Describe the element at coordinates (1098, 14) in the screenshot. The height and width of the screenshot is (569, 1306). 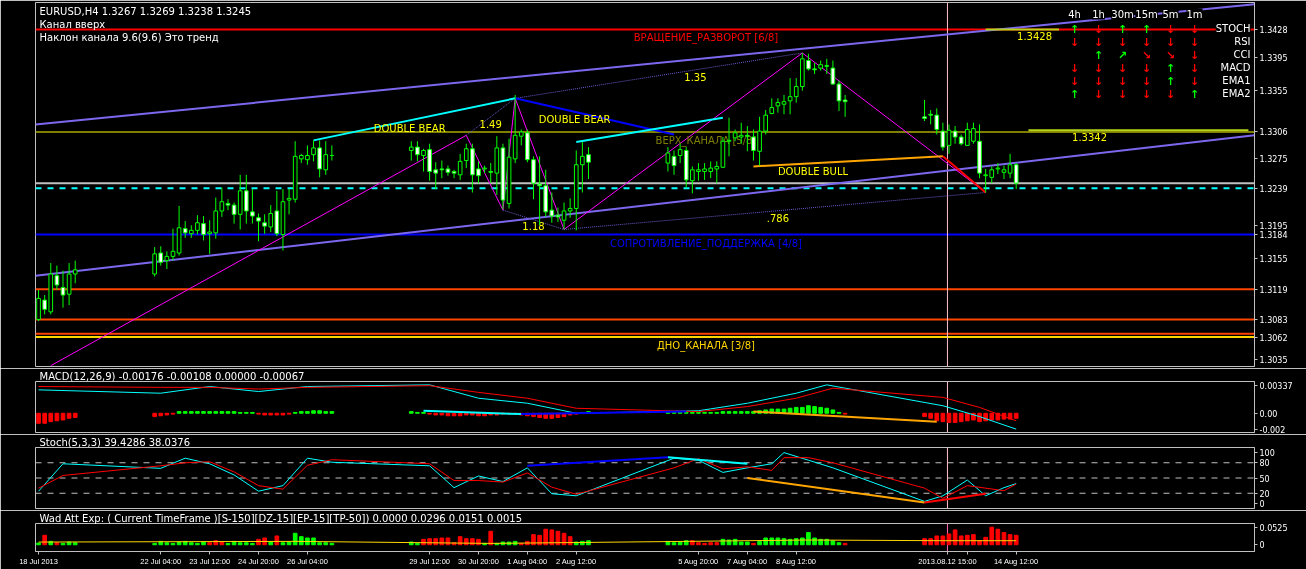
I see `category-label: 1h` at that location.